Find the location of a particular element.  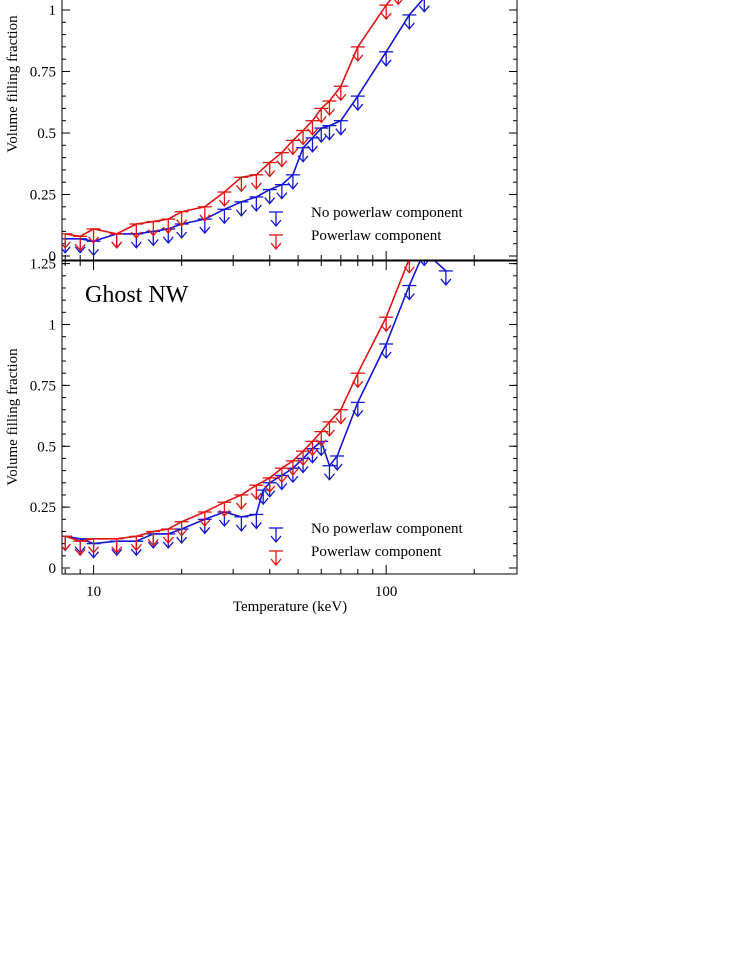

top-y-axis-label: Volume filling fraction is located at coordinates (13, 84).